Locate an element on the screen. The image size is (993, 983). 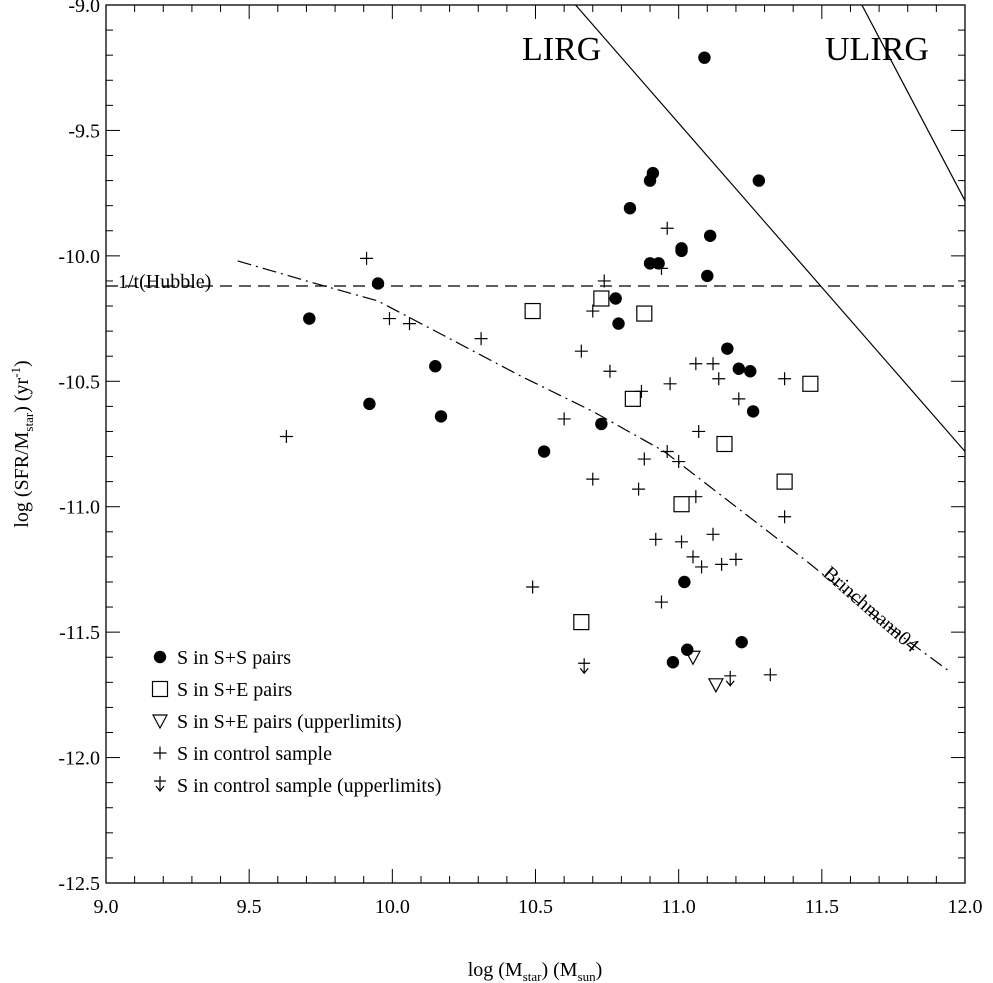
y-tick-label: -12.5 is located at coordinates (79, 884).